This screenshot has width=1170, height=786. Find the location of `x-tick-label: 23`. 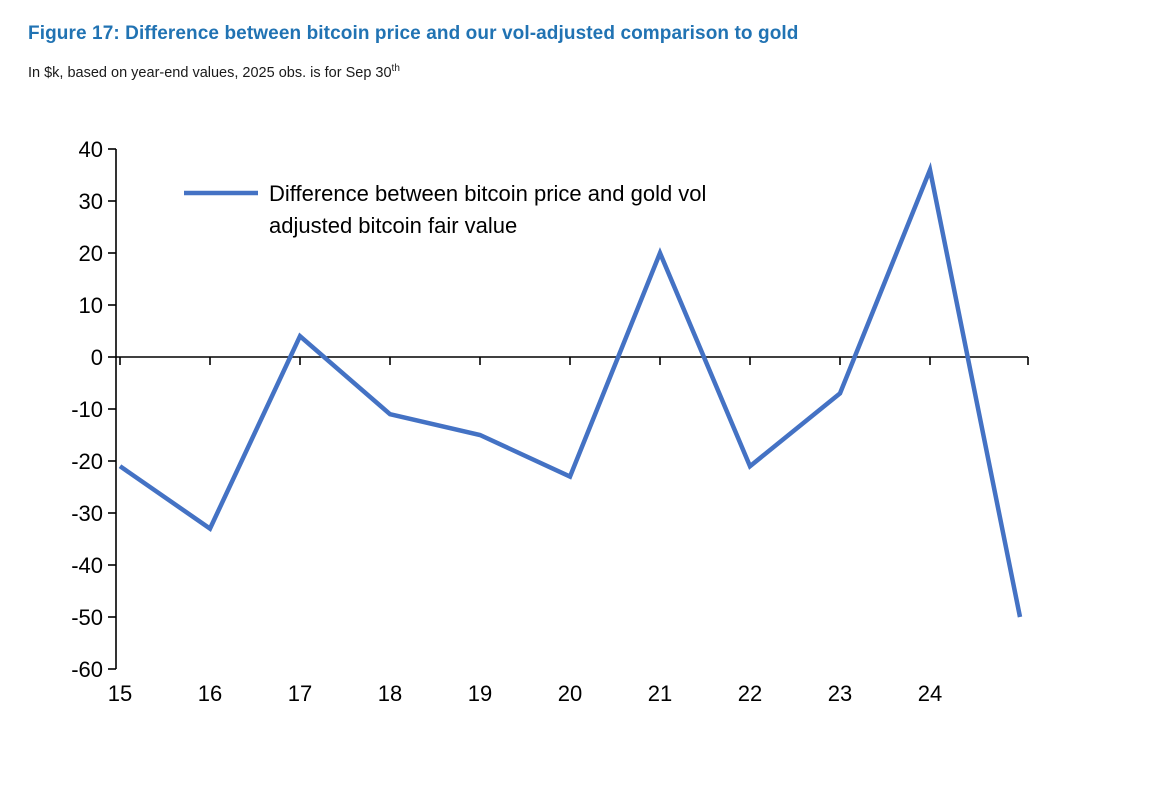

x-tick-label: 23 is located at coordinates (840, 693).